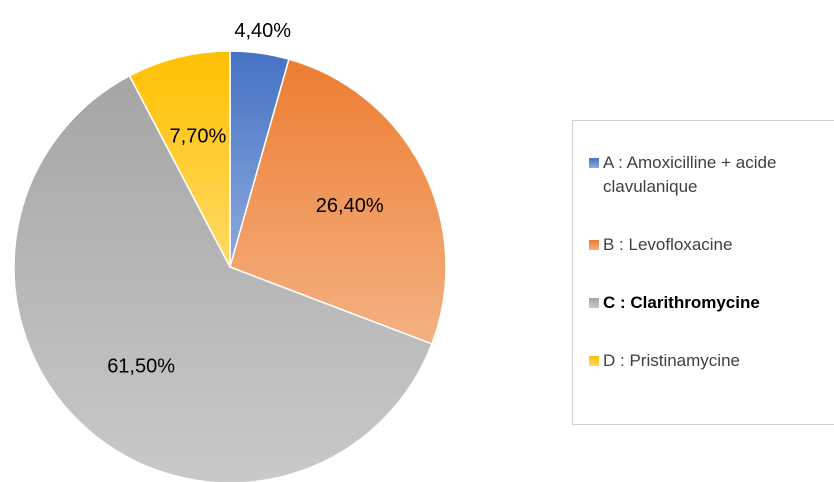 The width and height of the screenshot is (834, 482). I want to click on value-label: 61,50%, so click(141, 366).